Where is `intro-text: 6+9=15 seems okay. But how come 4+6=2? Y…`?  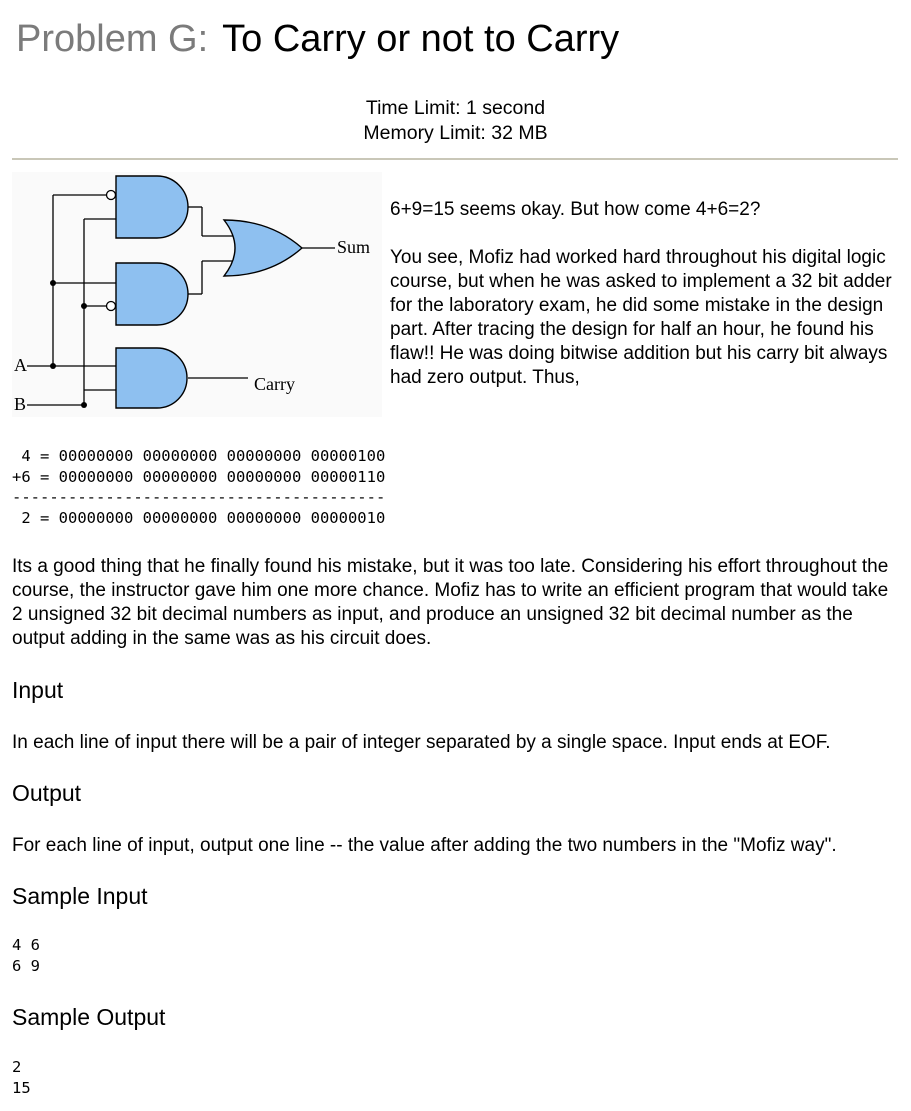 intro-text: 6+9=15 seems okay. But how come 4+6=2? Y… is located at coordinates (645, 294).